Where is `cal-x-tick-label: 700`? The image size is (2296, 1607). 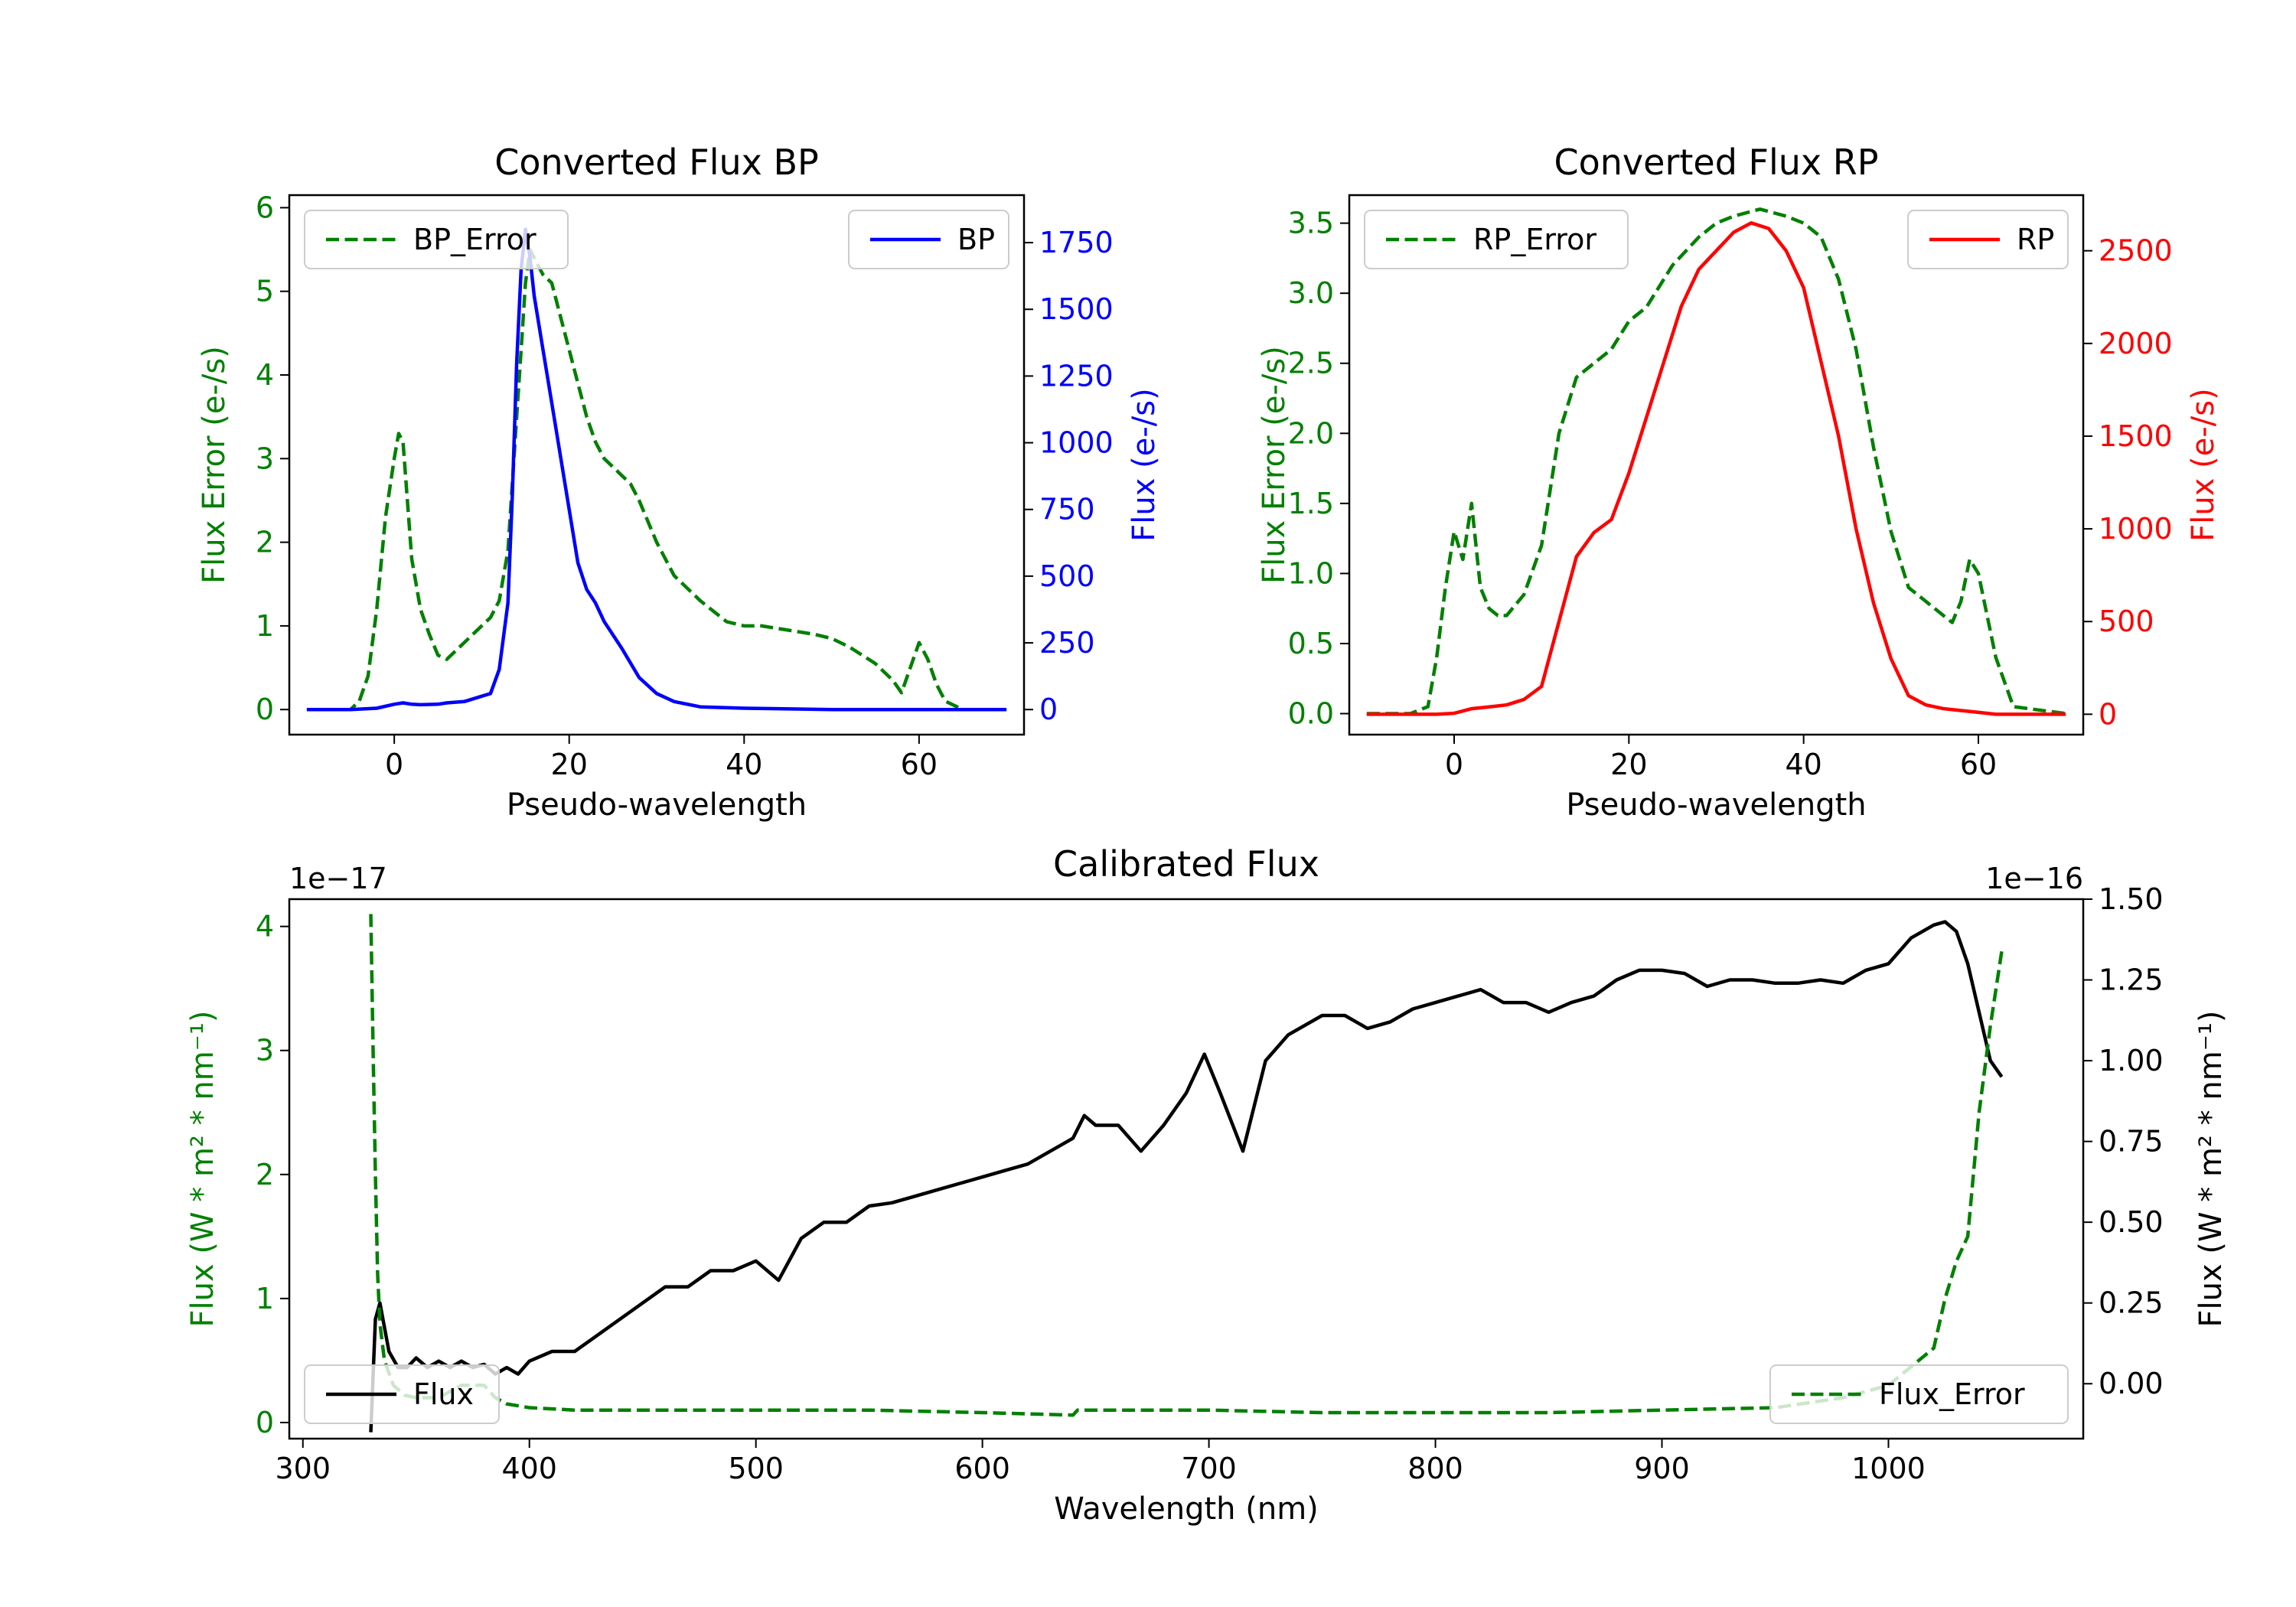 cal-x-tick-label: 700 is located at coordinates (1209, 1468).